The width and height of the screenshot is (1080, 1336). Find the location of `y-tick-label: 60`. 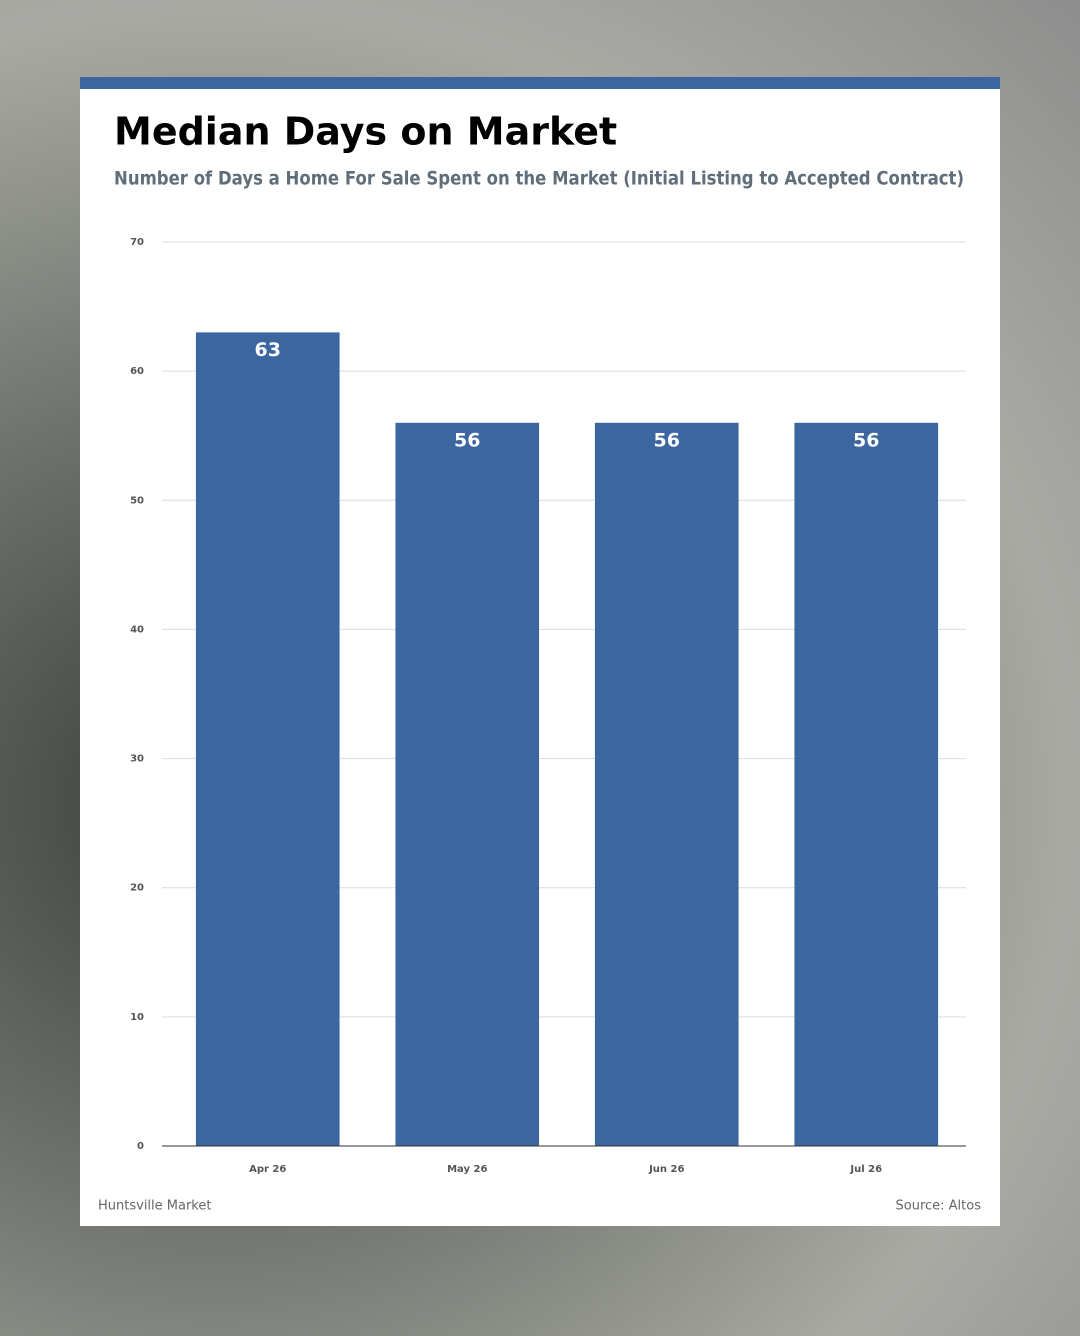

y-tick-label: 60 is located at coordinates (137, 371).